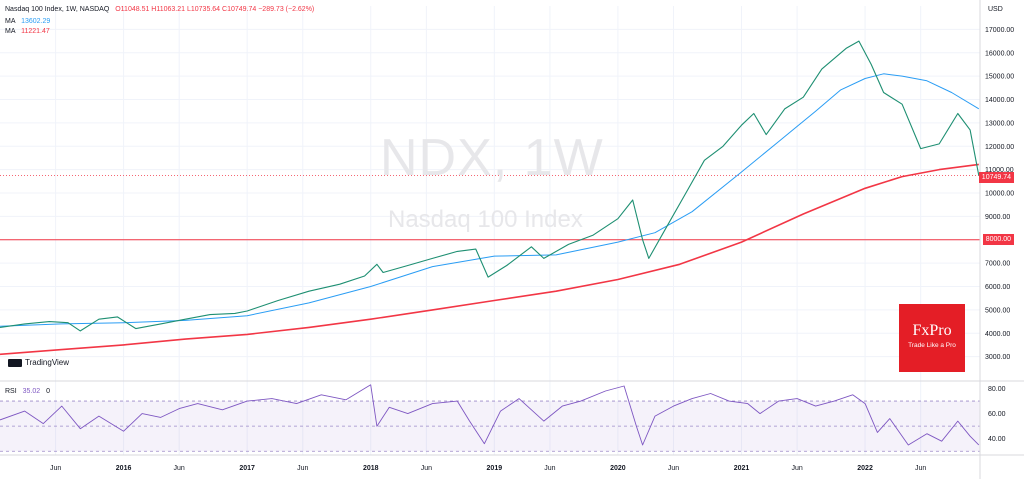 The height and width of the screenshot is (479, 1024). I want to click on rsi-legend: RSI 35.02 0, so click(27, 391).